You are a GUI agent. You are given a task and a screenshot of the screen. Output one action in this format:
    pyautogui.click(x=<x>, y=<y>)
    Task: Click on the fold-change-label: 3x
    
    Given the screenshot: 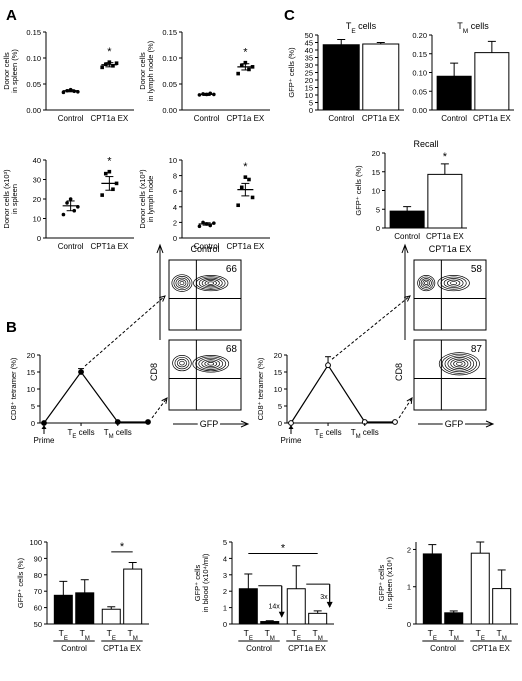 What is the action you would take?
    pyautogui.click(x=324, y=597)
    